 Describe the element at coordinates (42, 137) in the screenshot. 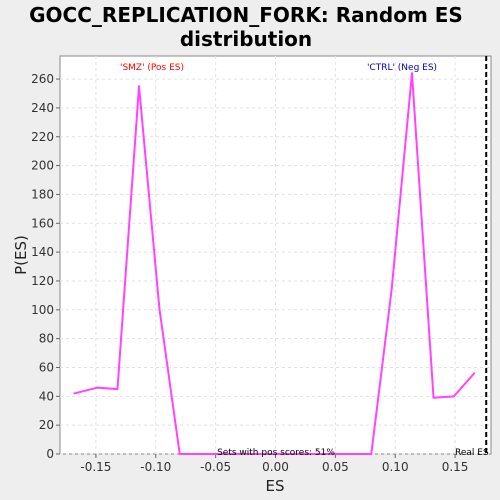

I see `y-tick-label: 220` at that location.